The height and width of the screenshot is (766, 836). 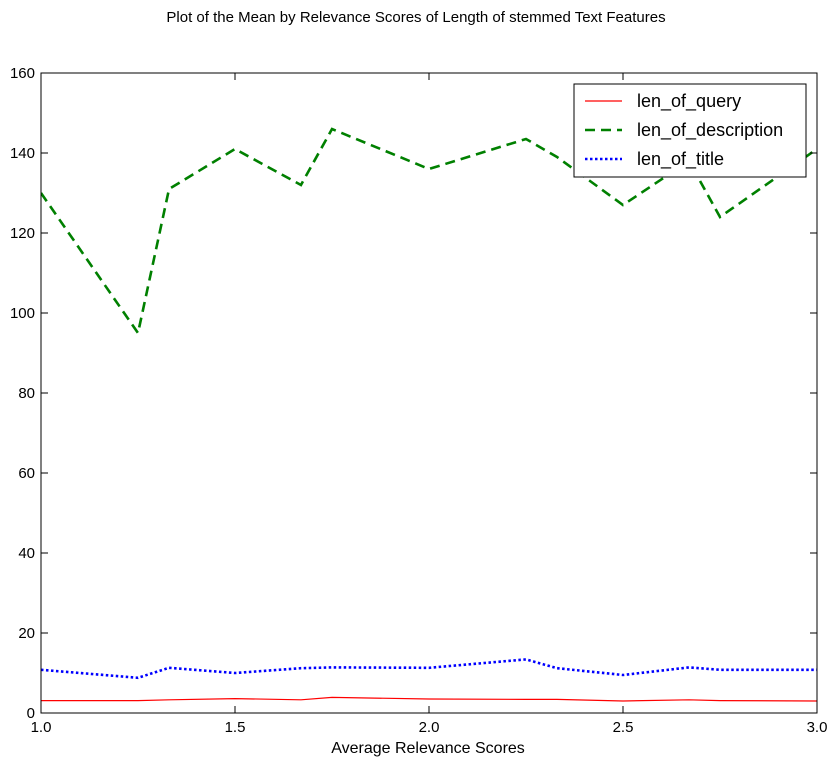 I want to click on series-line-len-of-title, so click(x=429, y=669).